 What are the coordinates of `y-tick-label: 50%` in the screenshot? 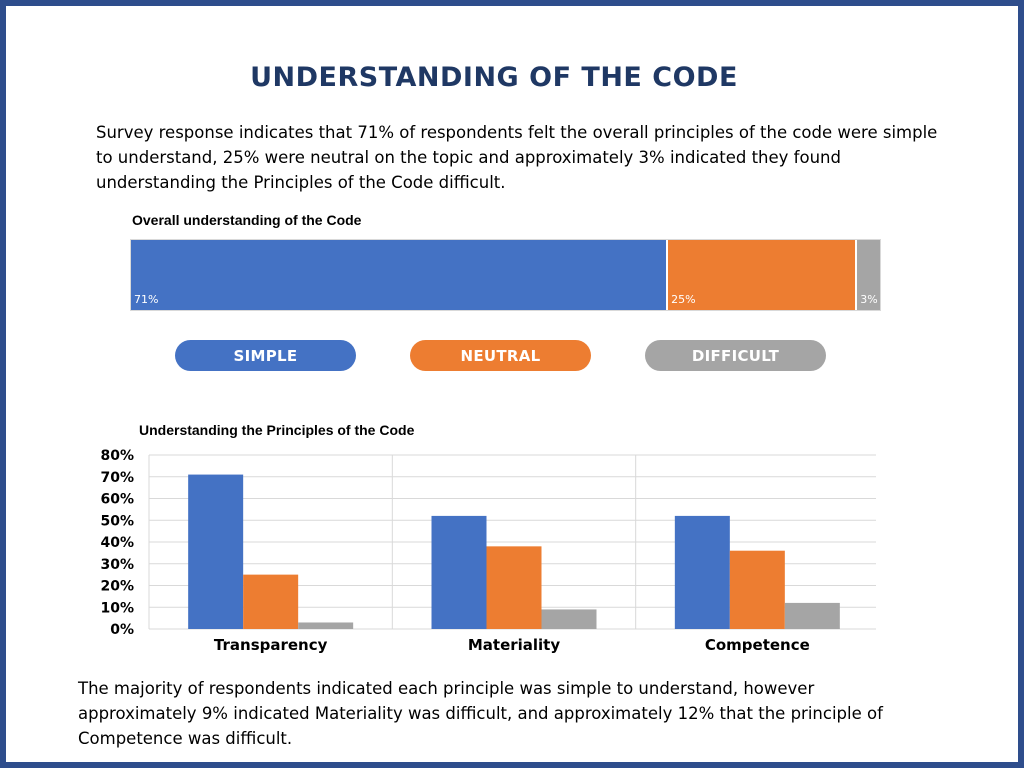 It's located at (117, 521).